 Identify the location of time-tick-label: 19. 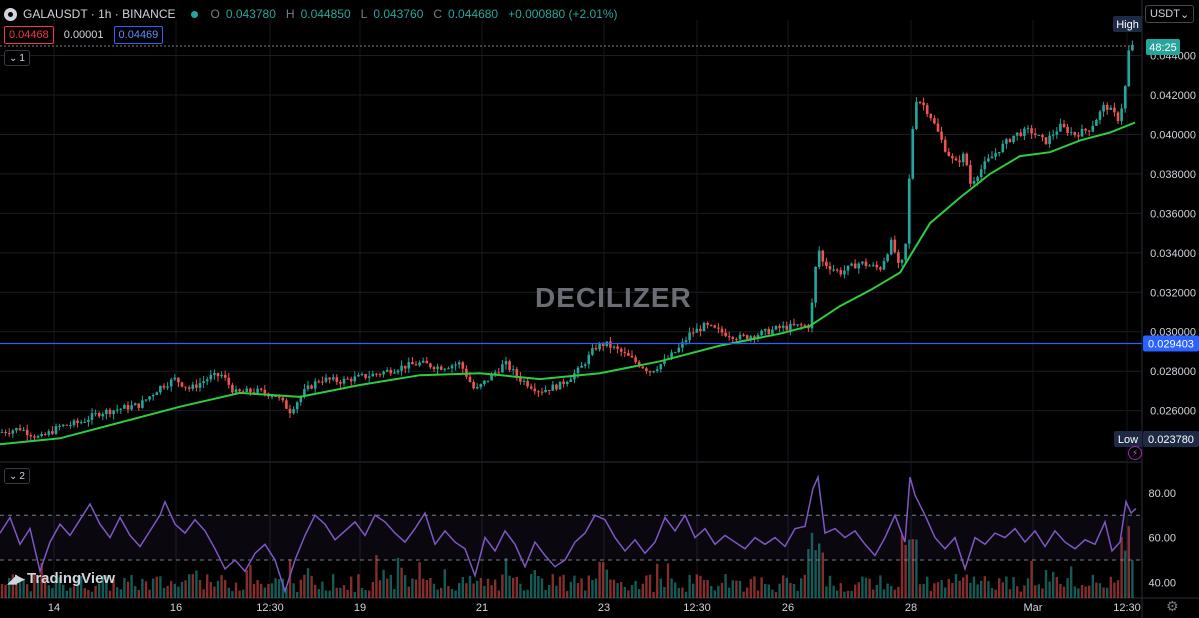
(360, 608).